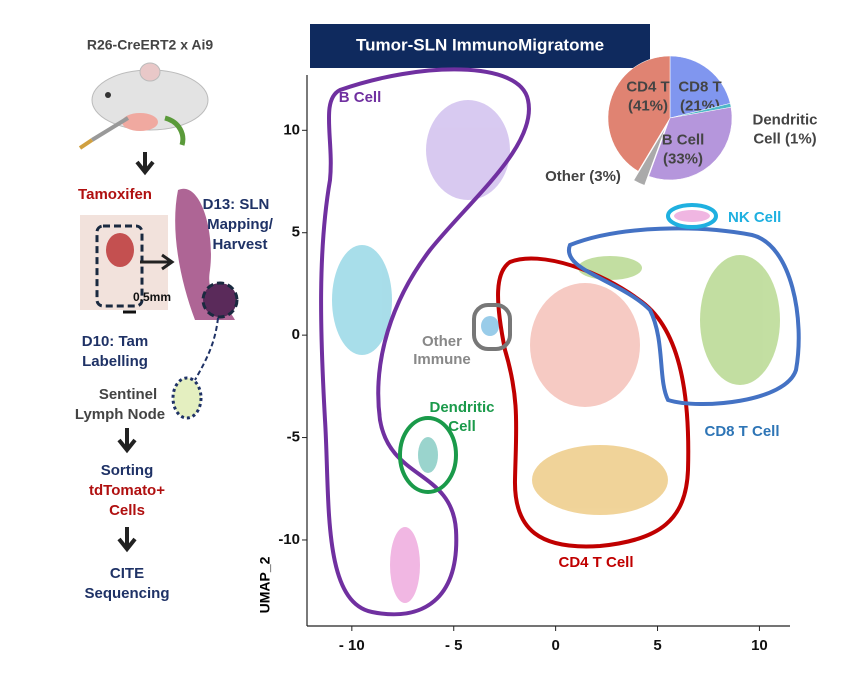 This screenshot has width=843, height=682. I want to click on harvest-line: Harvest, so click(239, 244).